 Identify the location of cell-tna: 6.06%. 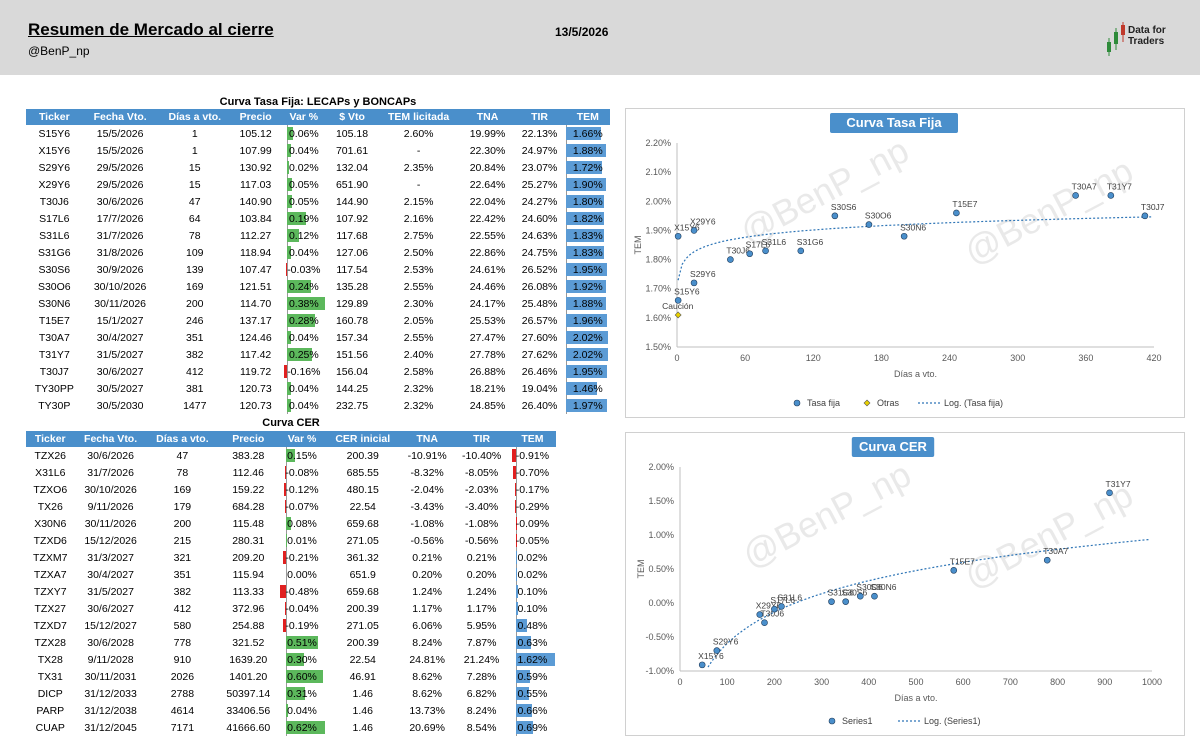
(427, 625).